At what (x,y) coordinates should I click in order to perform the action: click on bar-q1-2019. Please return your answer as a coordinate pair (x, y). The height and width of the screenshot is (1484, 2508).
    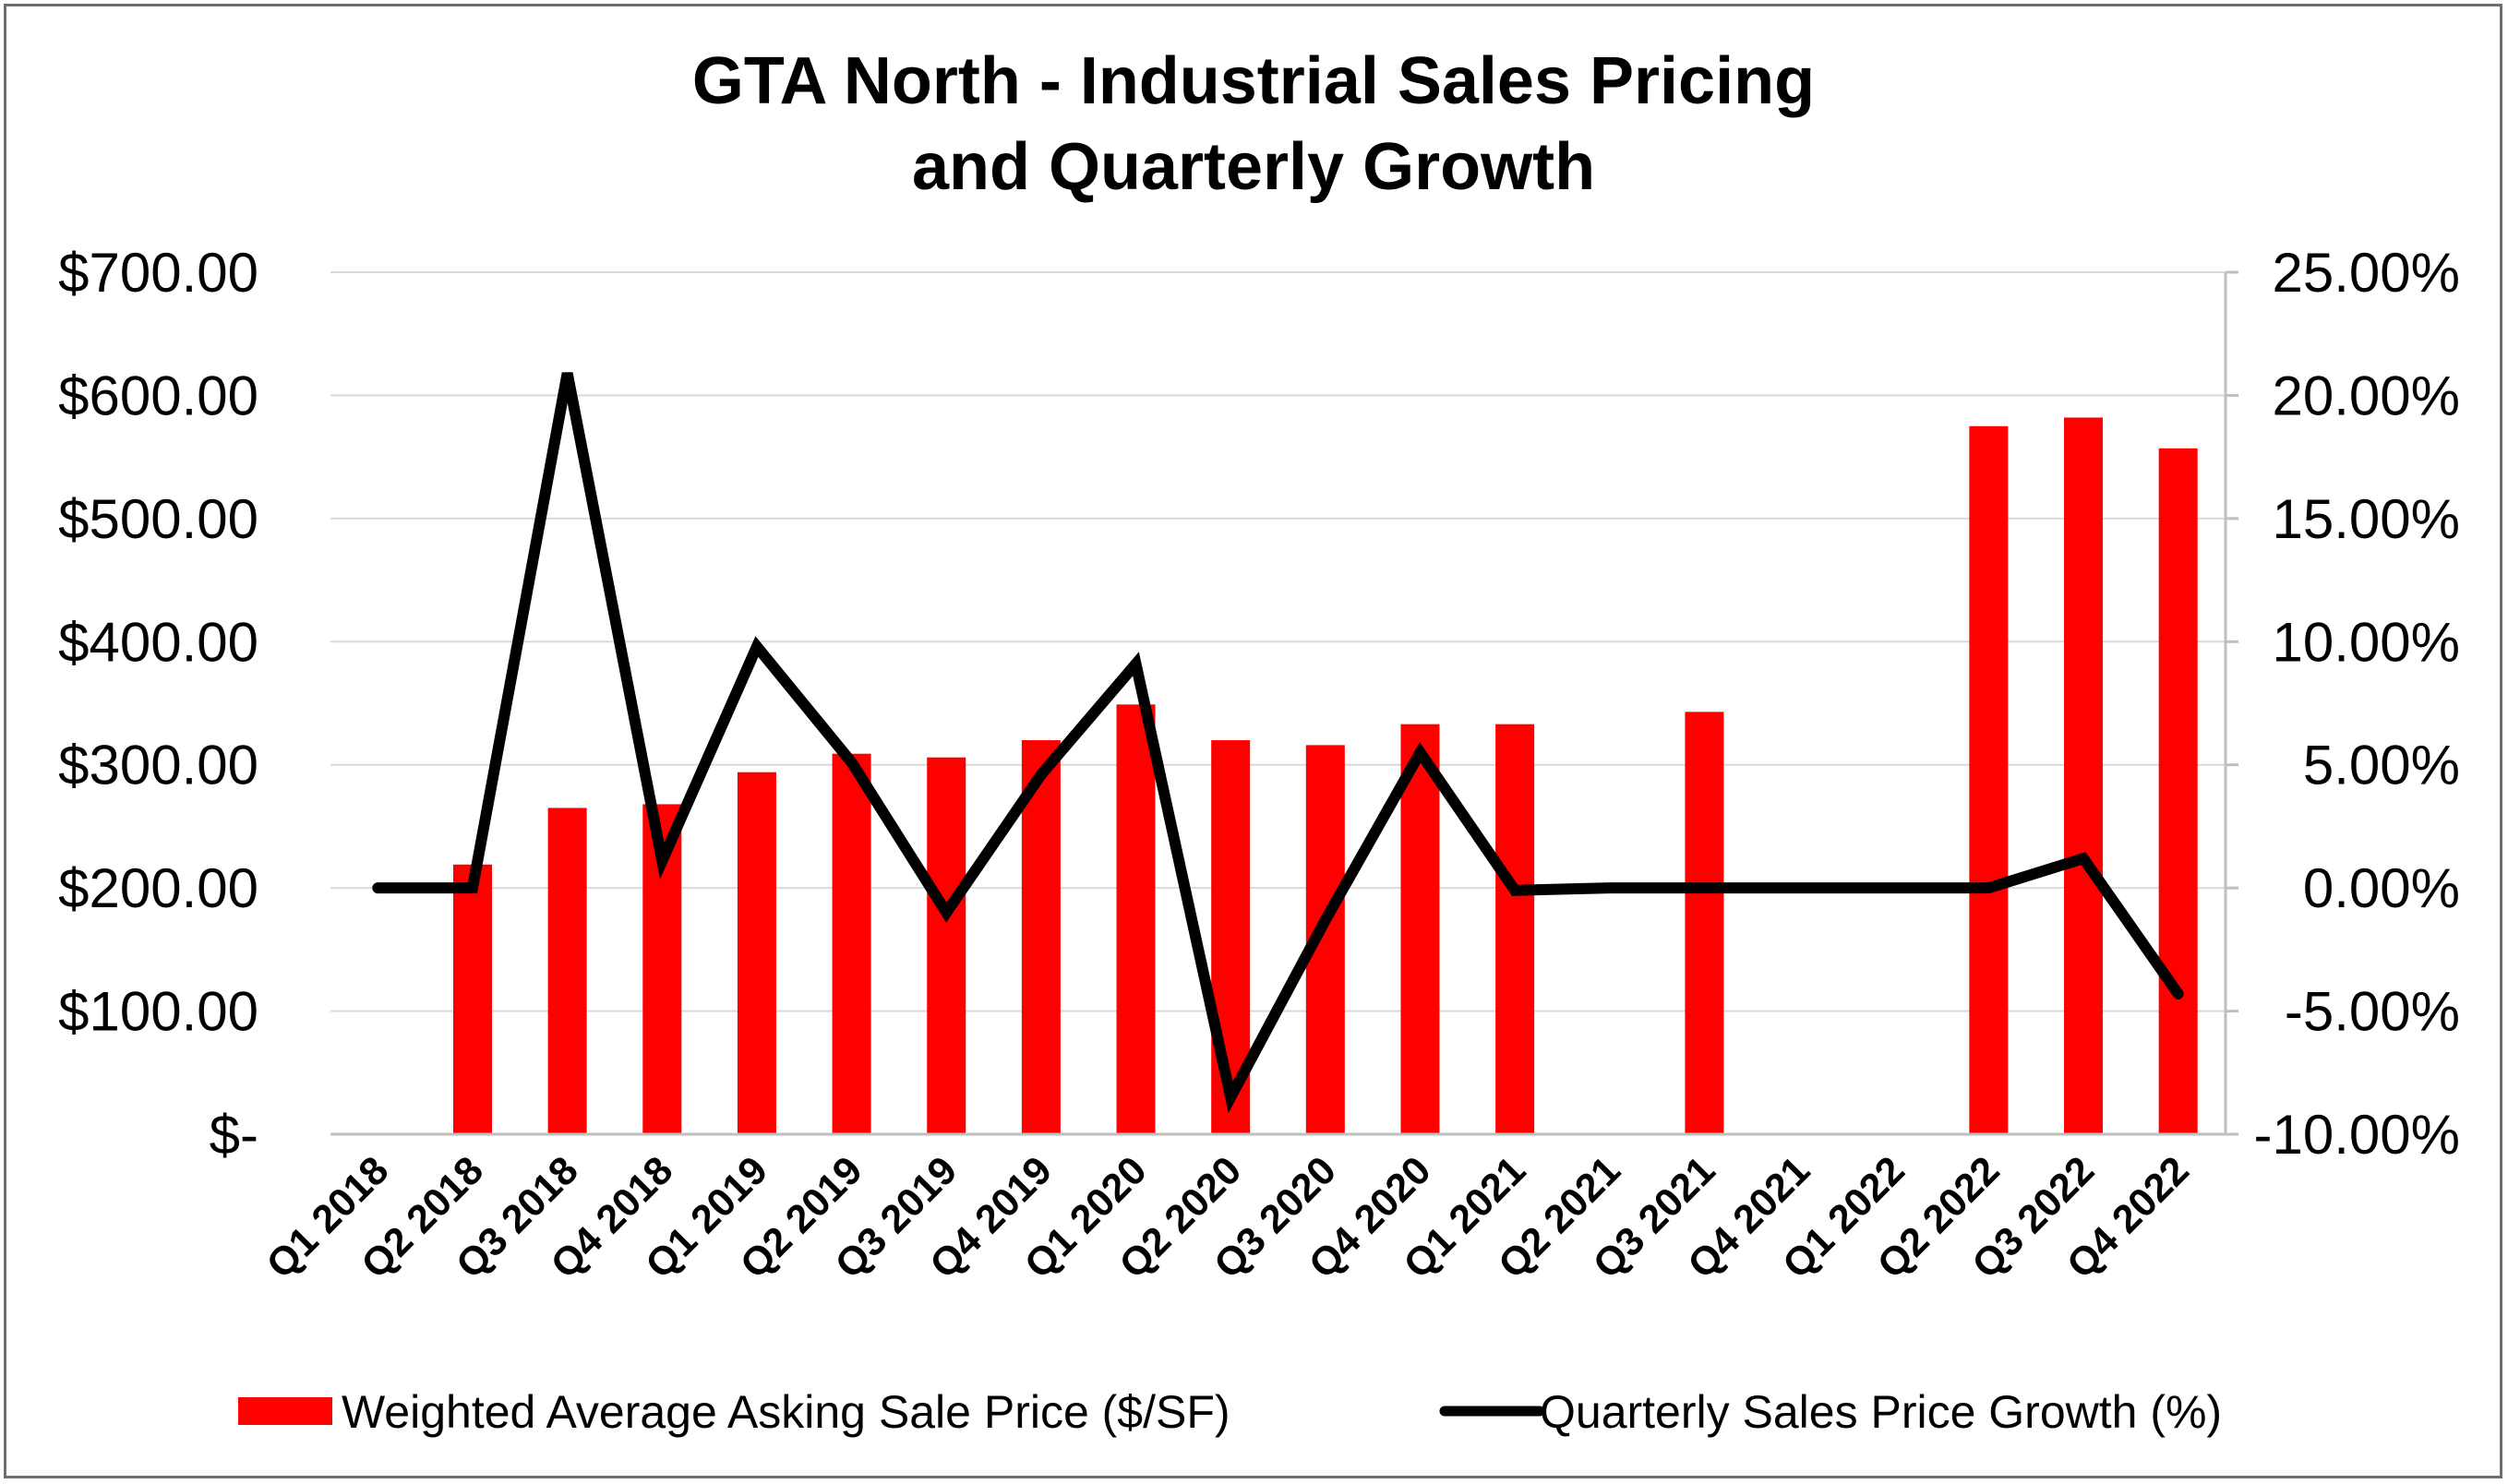
    Looking at the image, I should click on (756, 953).